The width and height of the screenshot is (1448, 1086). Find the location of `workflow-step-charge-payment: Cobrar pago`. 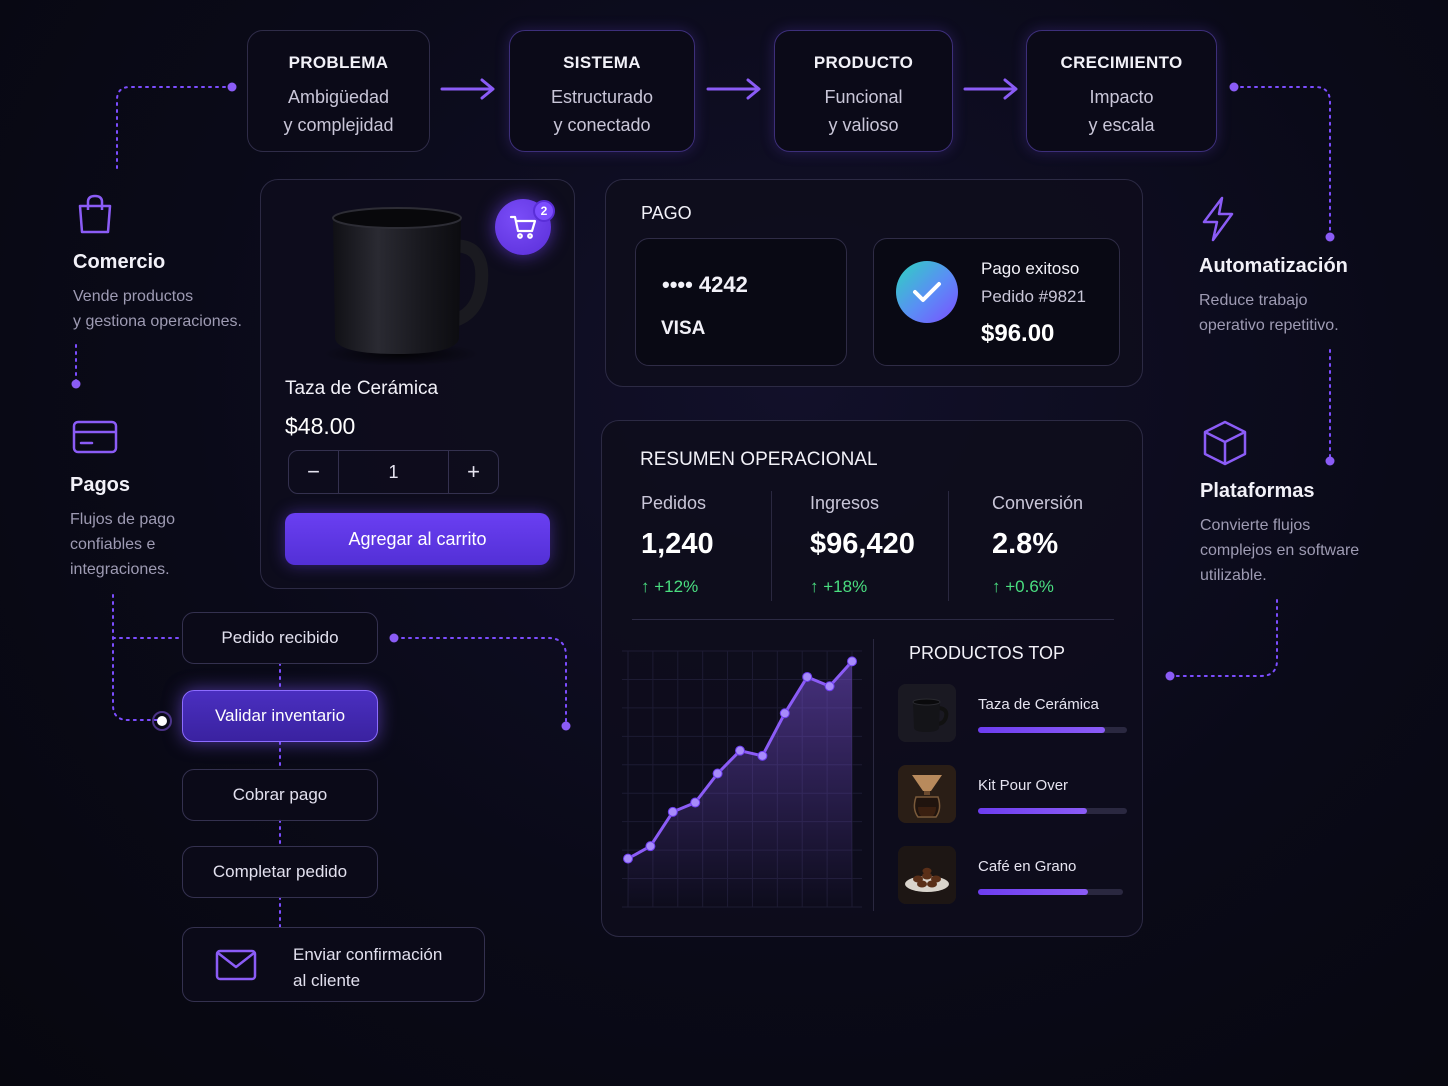

workflow-step-charge-payment: Cobrar pago is located at coordinates (280, 795).